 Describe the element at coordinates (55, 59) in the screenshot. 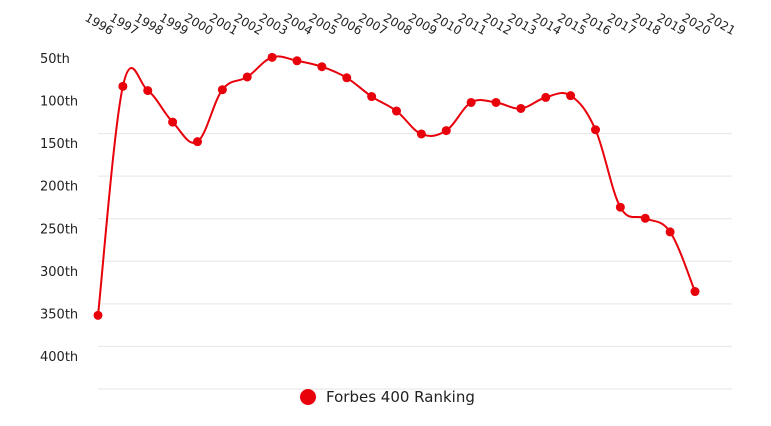

I see `y-tick-label: 50th` at that location.